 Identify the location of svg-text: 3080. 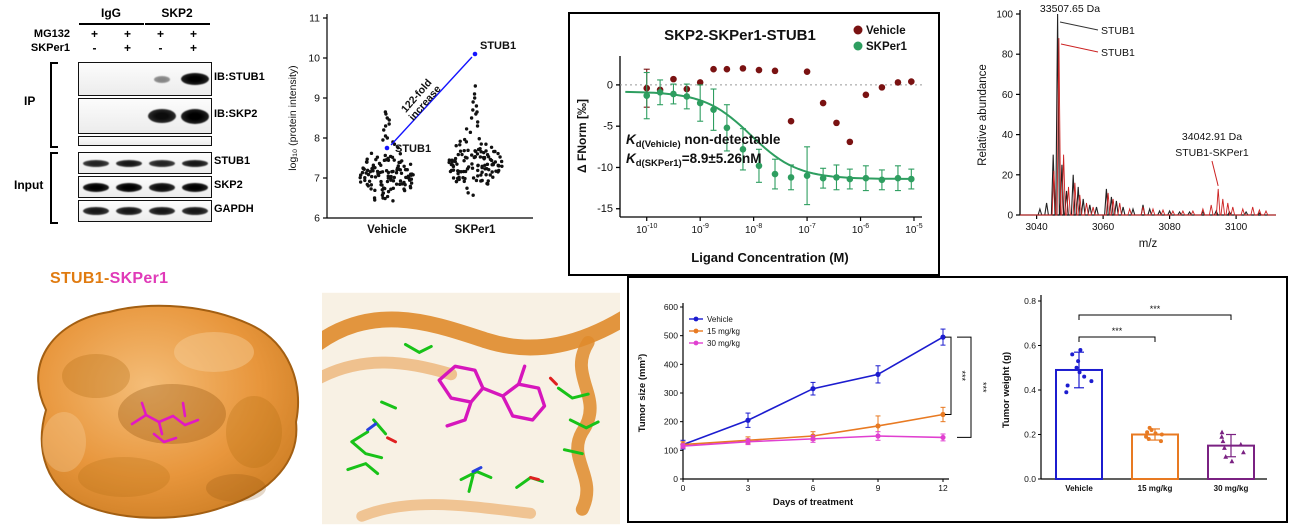
(1169, 227).